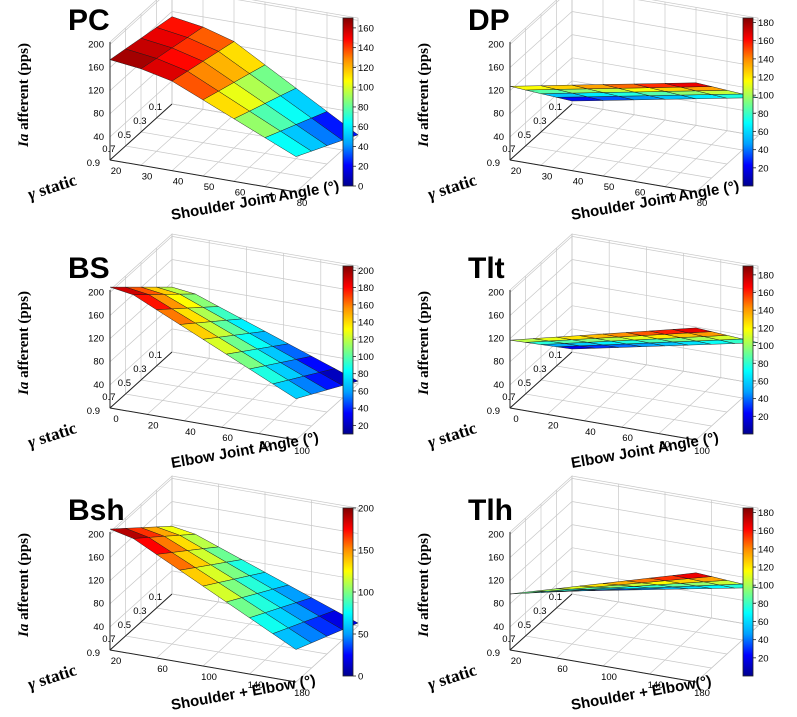 The height and width of the screenshot is (717, 797). What do you see at coordinates (240, 192) in the screenshot?
I see `x-tick-label: 60` at bounding box center [240, 192].